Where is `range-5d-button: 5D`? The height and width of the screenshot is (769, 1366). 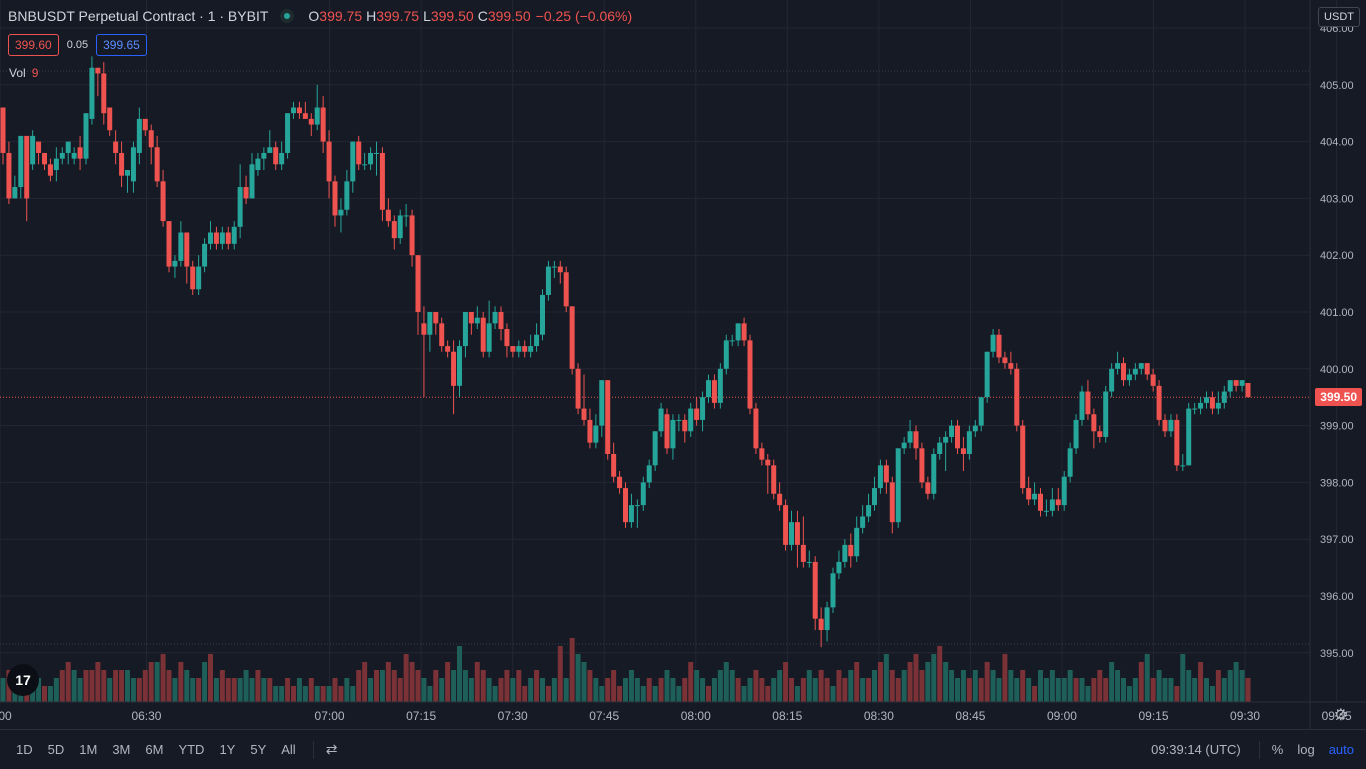 range-5d-button: 5D is located at coordinates (56, 749).